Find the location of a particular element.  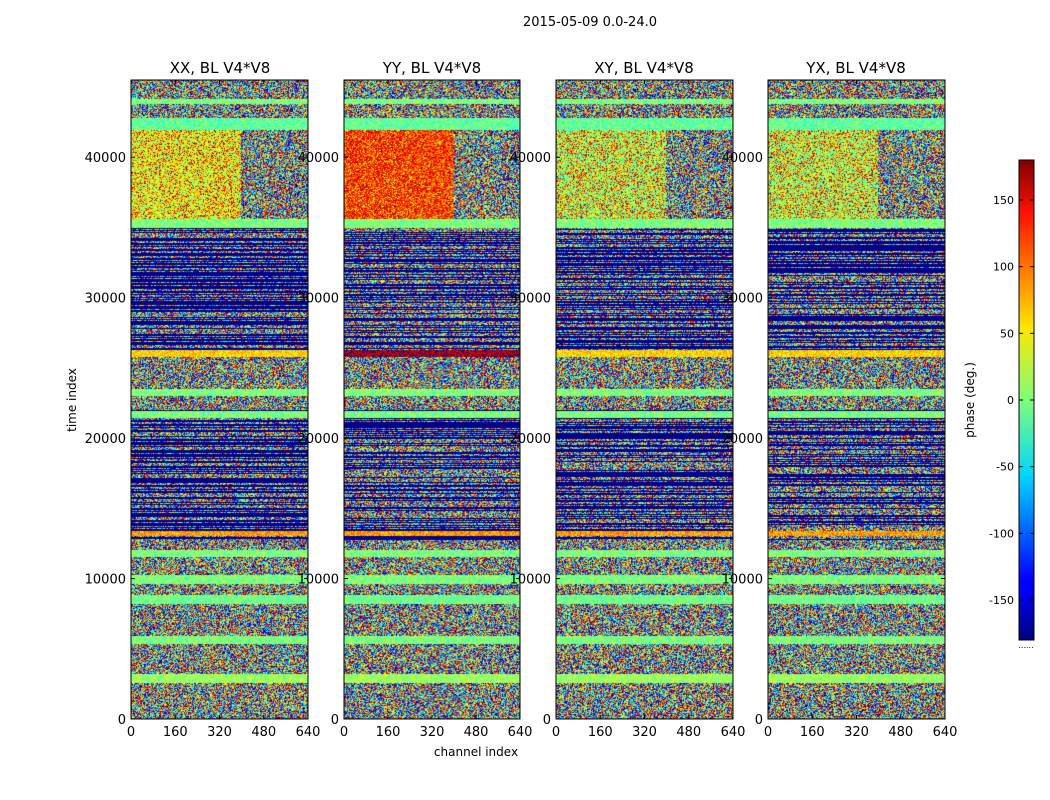

y-axis-label: time index is located at coordinates (72, 400).